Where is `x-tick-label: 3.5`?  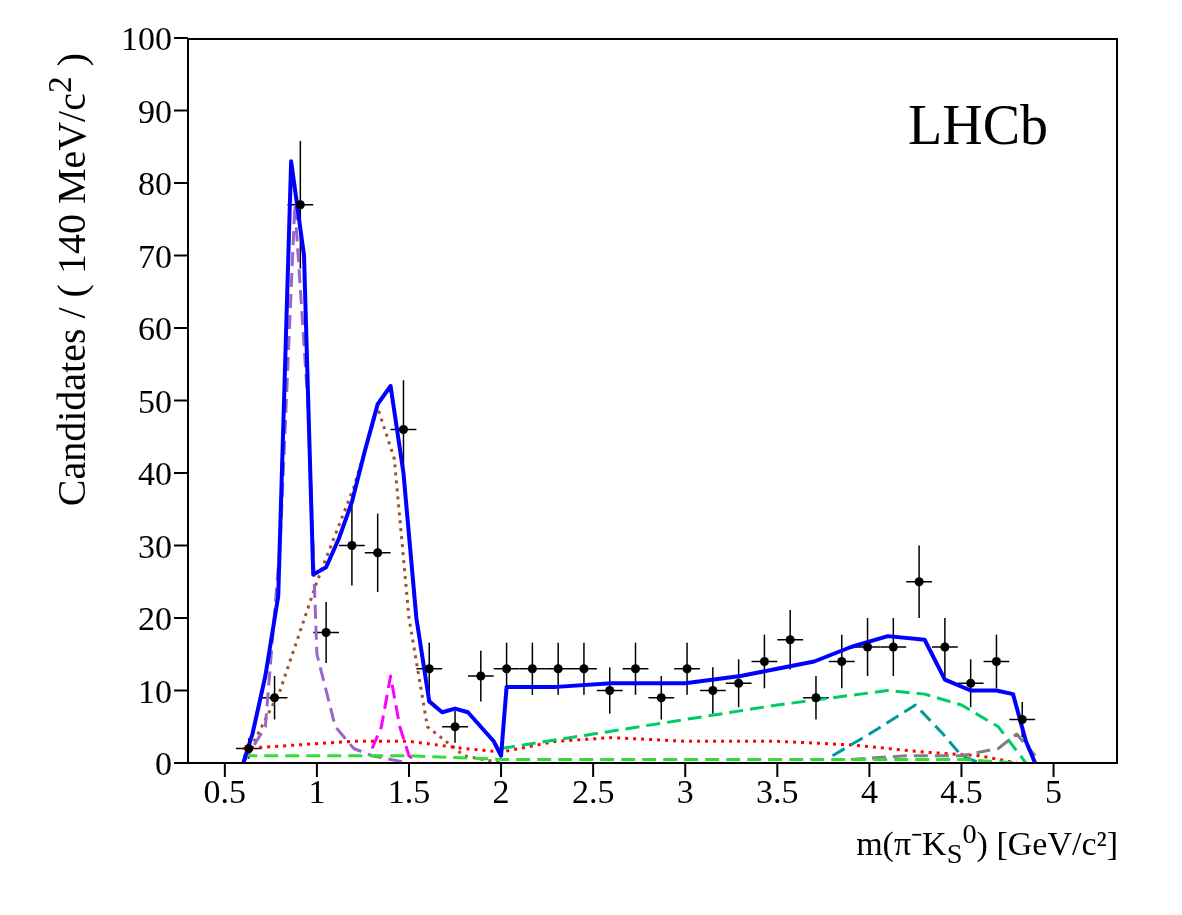
x-tick-label: 3.5 is located at coordinates (777, 792).